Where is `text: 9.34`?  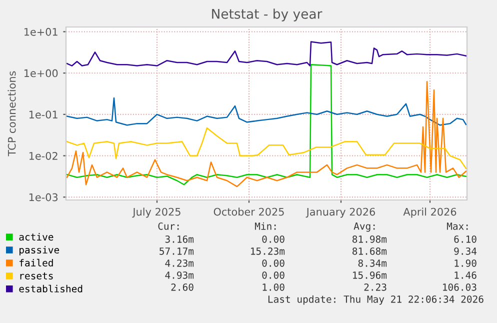 text: 9.34 is located at coordinates (465, 251).